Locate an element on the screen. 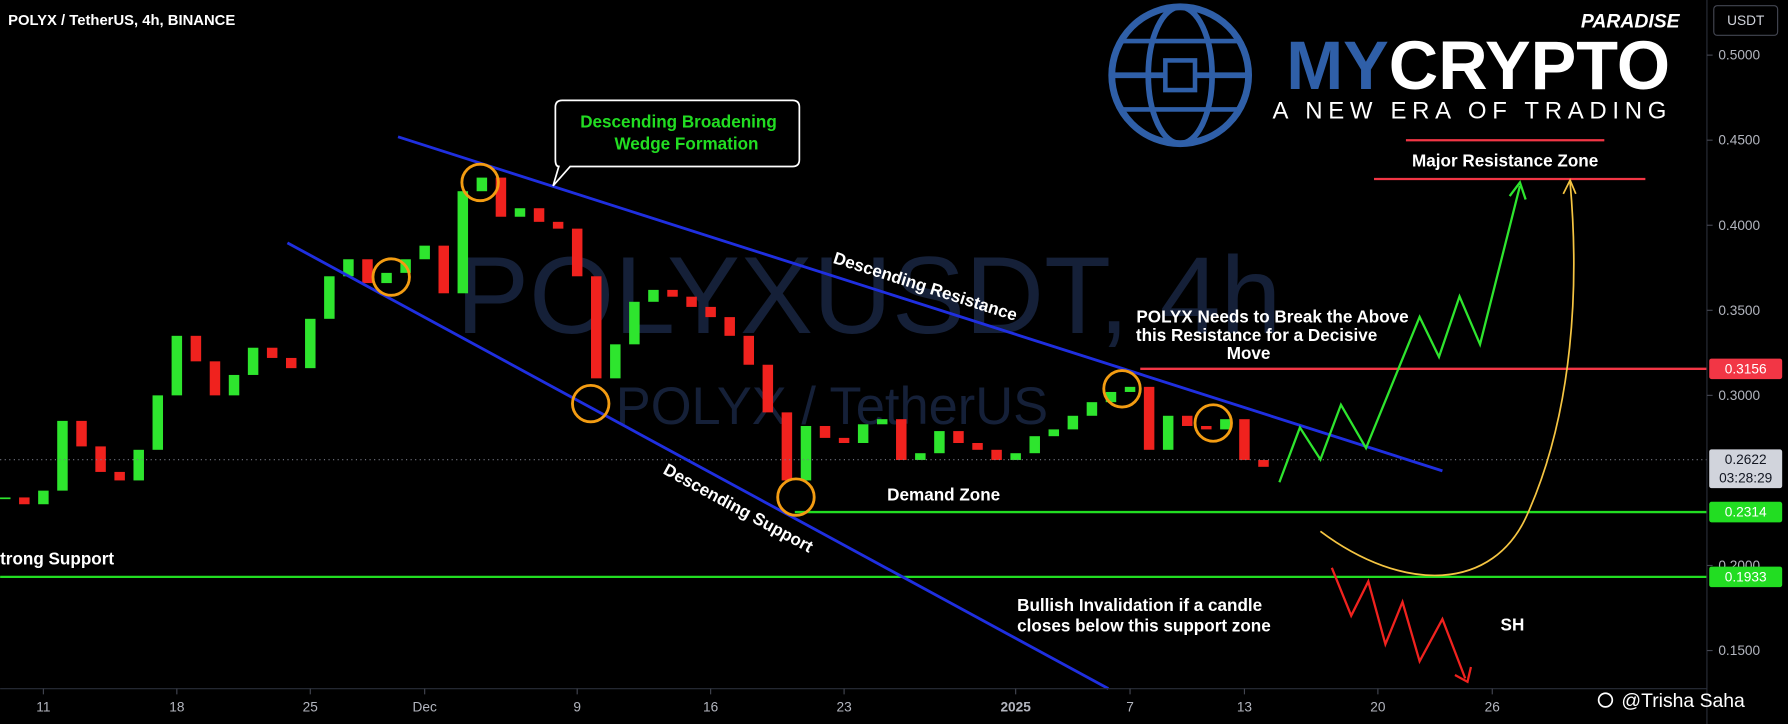 This screenshot has height=724, width=1788. watermark-sub: POLYX / TetherUS is located at coordinates (832, 407).